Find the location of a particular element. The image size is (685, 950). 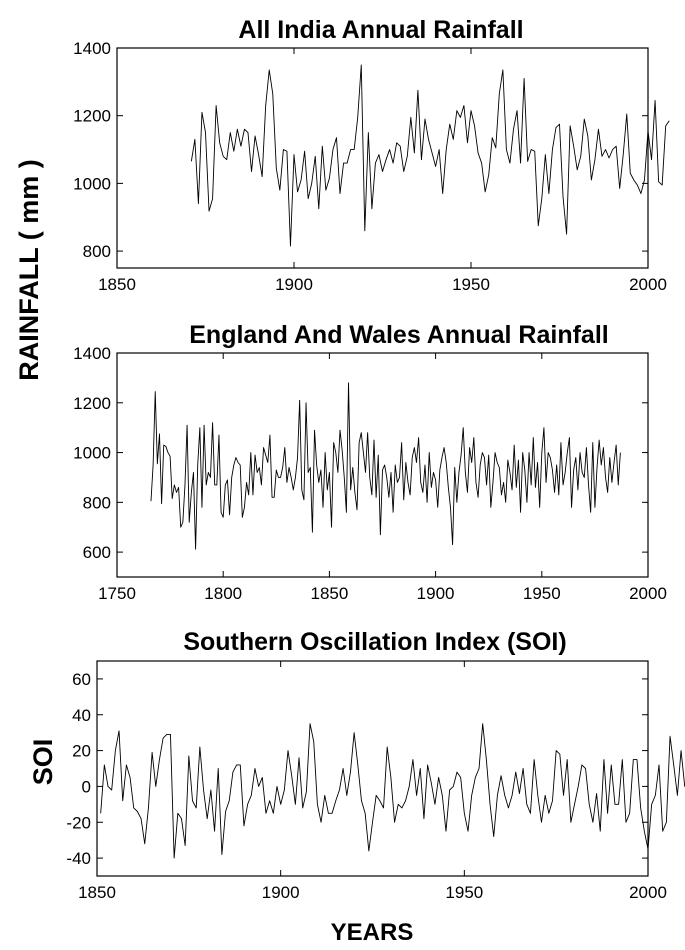

x-tick-label: 1750 is located at coordinates (117, 593).